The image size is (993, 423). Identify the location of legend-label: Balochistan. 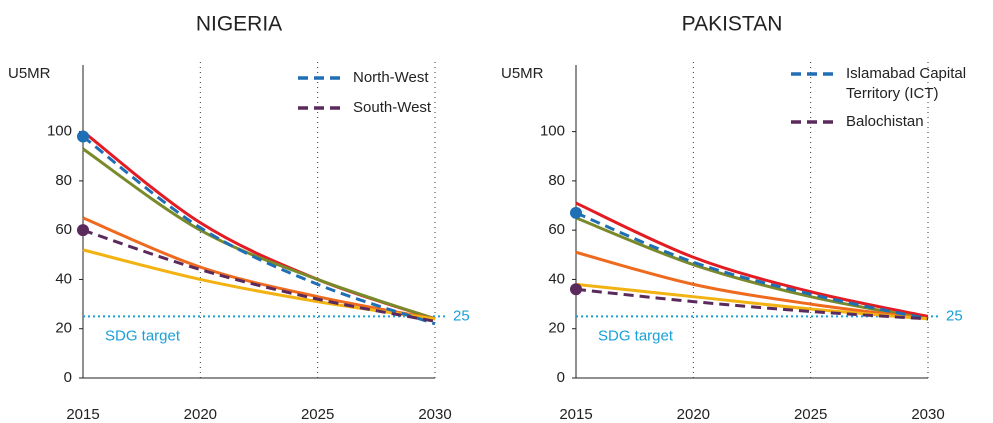
(885, 121).